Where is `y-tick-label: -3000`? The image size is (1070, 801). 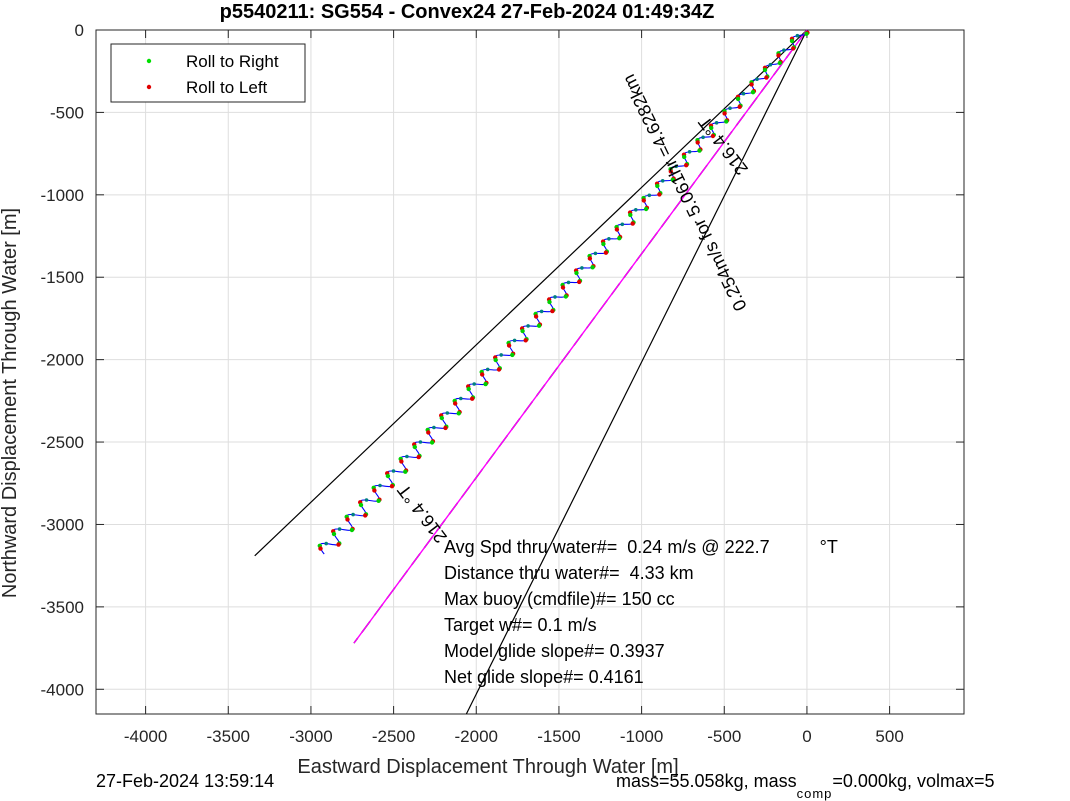 y-tick-label: -3000 is located at coordinates (62, 524).